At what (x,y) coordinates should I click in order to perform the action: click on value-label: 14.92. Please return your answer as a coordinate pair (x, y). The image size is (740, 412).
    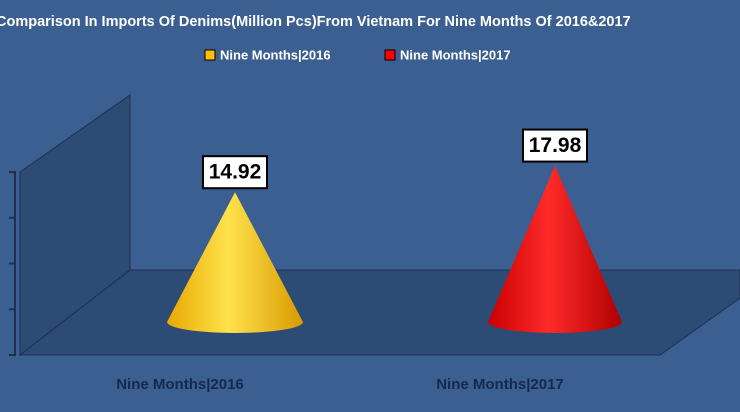
    Looking at the image, I should click on (235, 172).